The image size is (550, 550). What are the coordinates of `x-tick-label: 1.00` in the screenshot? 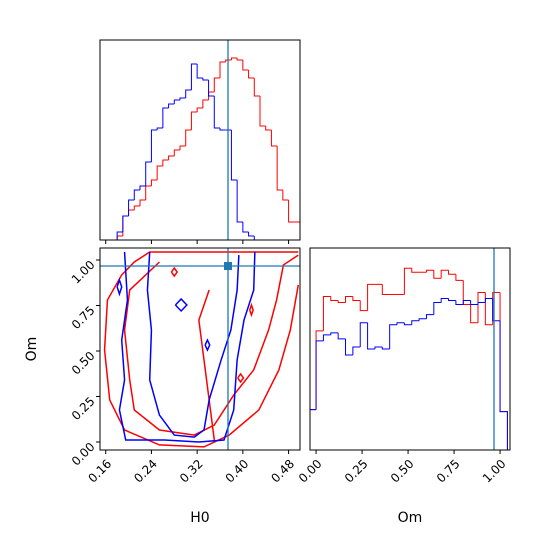 It's located at (494, 471).